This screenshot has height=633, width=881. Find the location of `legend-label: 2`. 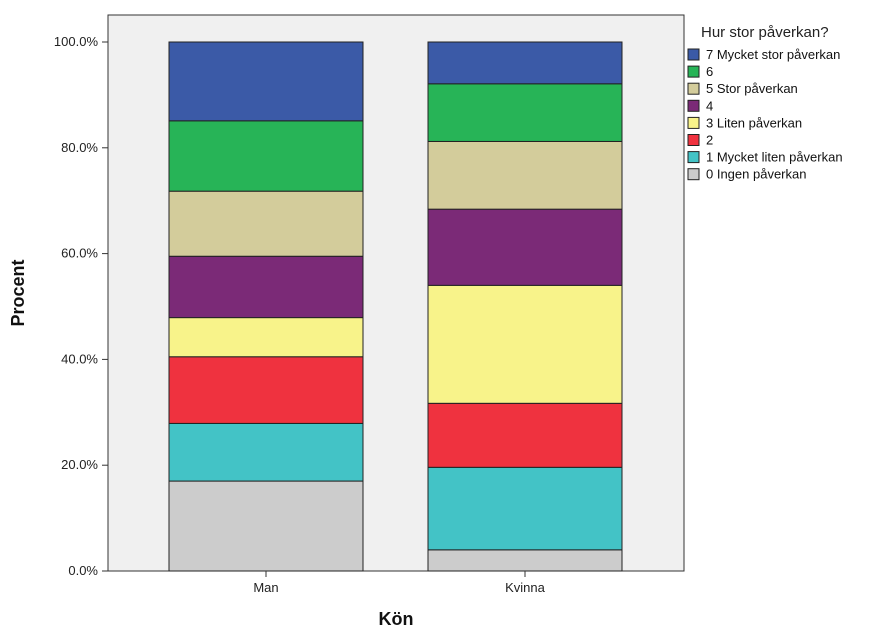

legend-label: 2 is located at coordinates (709, 140).